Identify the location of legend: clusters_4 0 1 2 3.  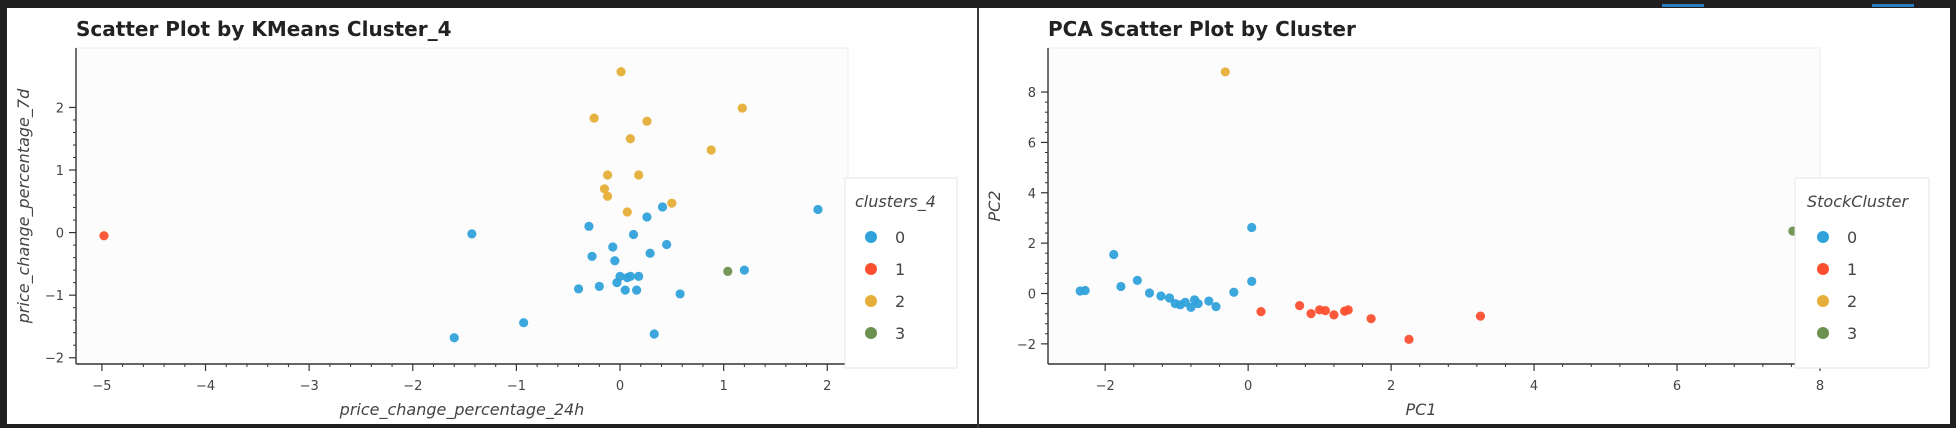
(901, 273).